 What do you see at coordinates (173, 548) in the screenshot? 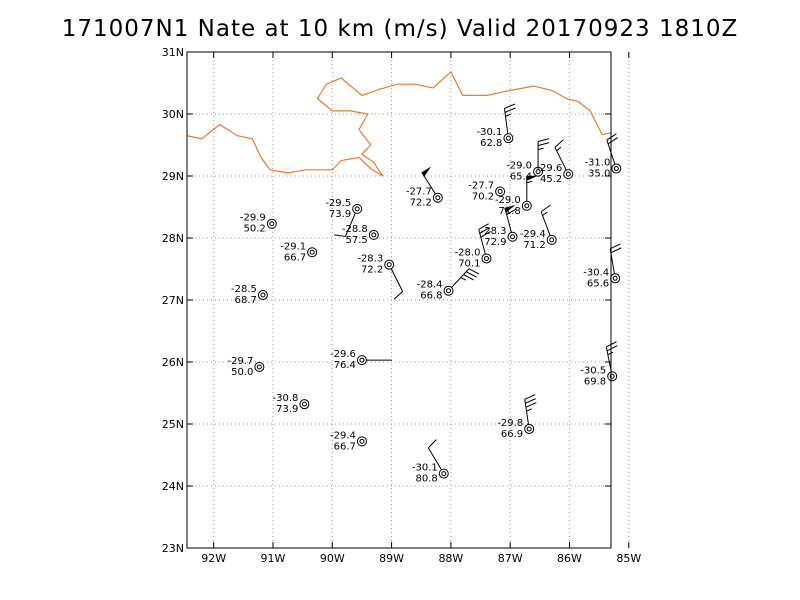
I see `y-tick-label: 23N` at bounding box center [173, 548].